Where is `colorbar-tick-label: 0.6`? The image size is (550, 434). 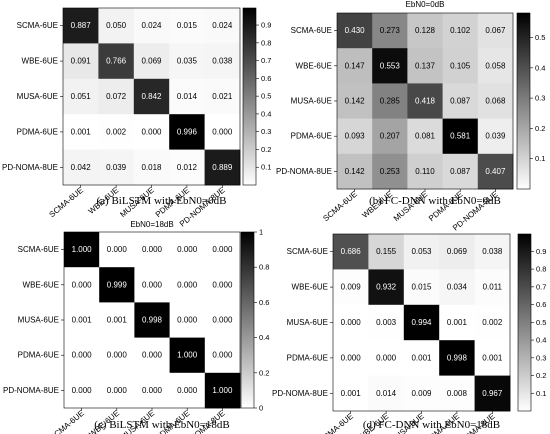
colorbar-tick-label: 0.6 is located at coordinates (541, 304).